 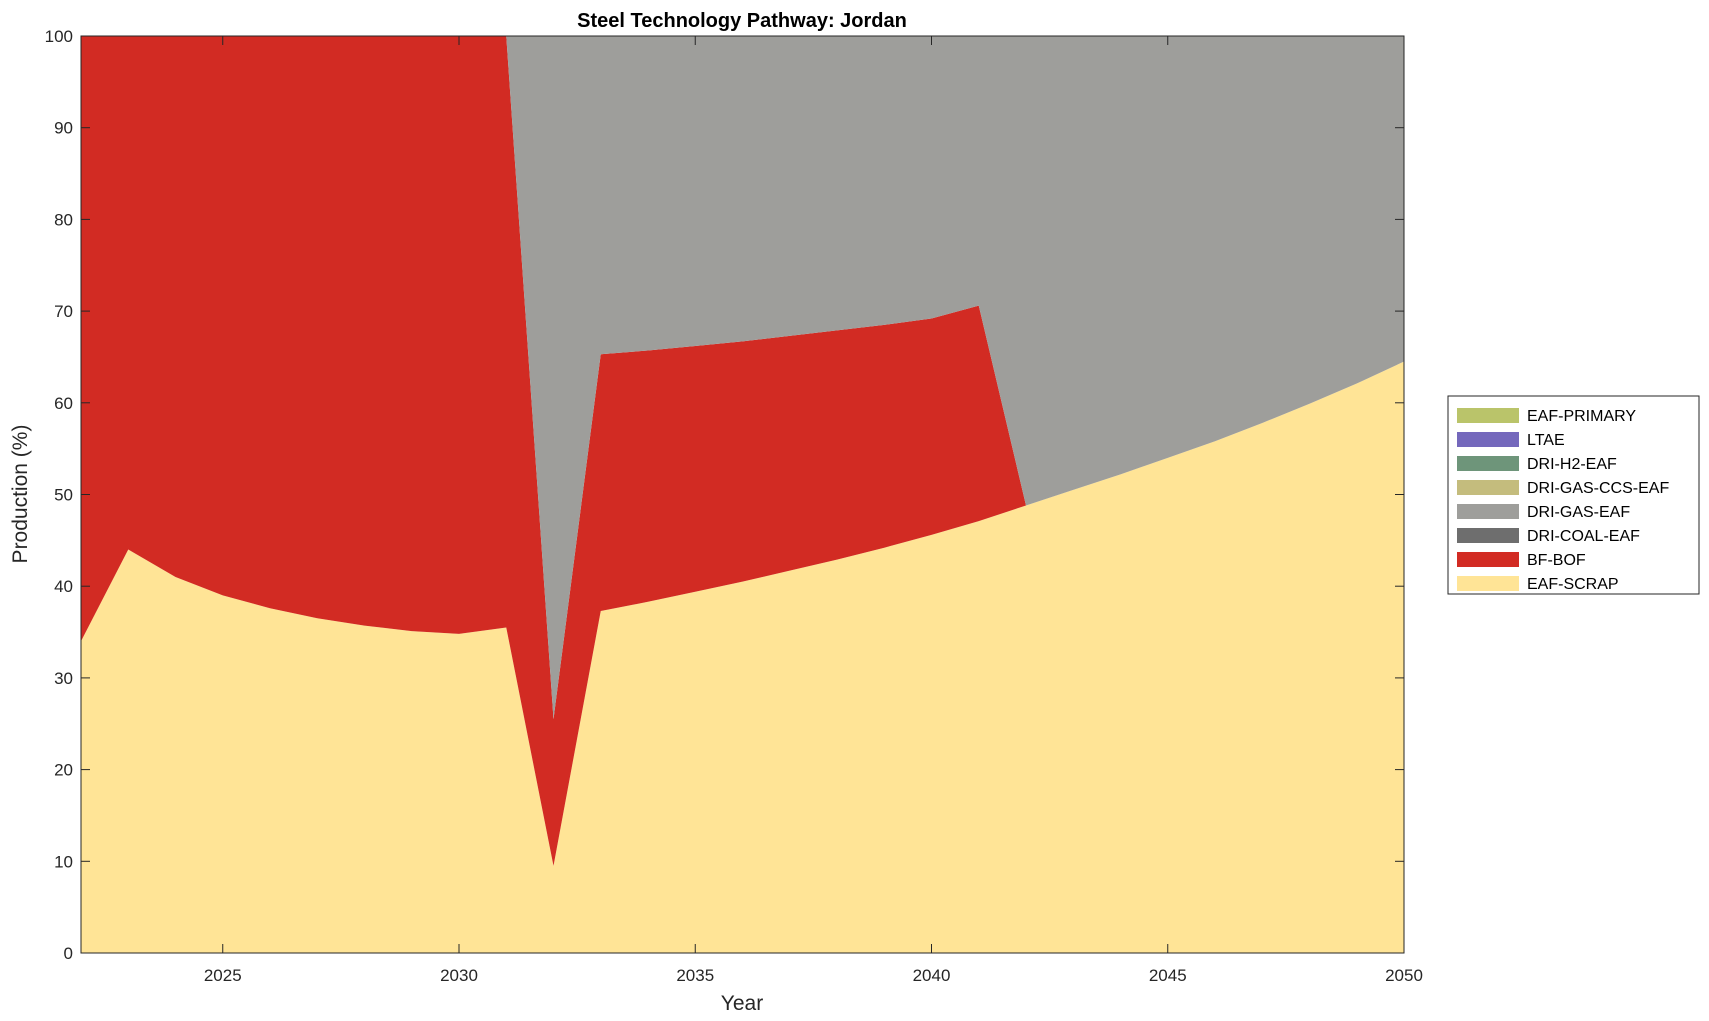 What do you see at coordinates (1488, 535) in the screenshot?
I see `legend-swatch-dri-coal-eaf` at bounding box center [1488, 535].